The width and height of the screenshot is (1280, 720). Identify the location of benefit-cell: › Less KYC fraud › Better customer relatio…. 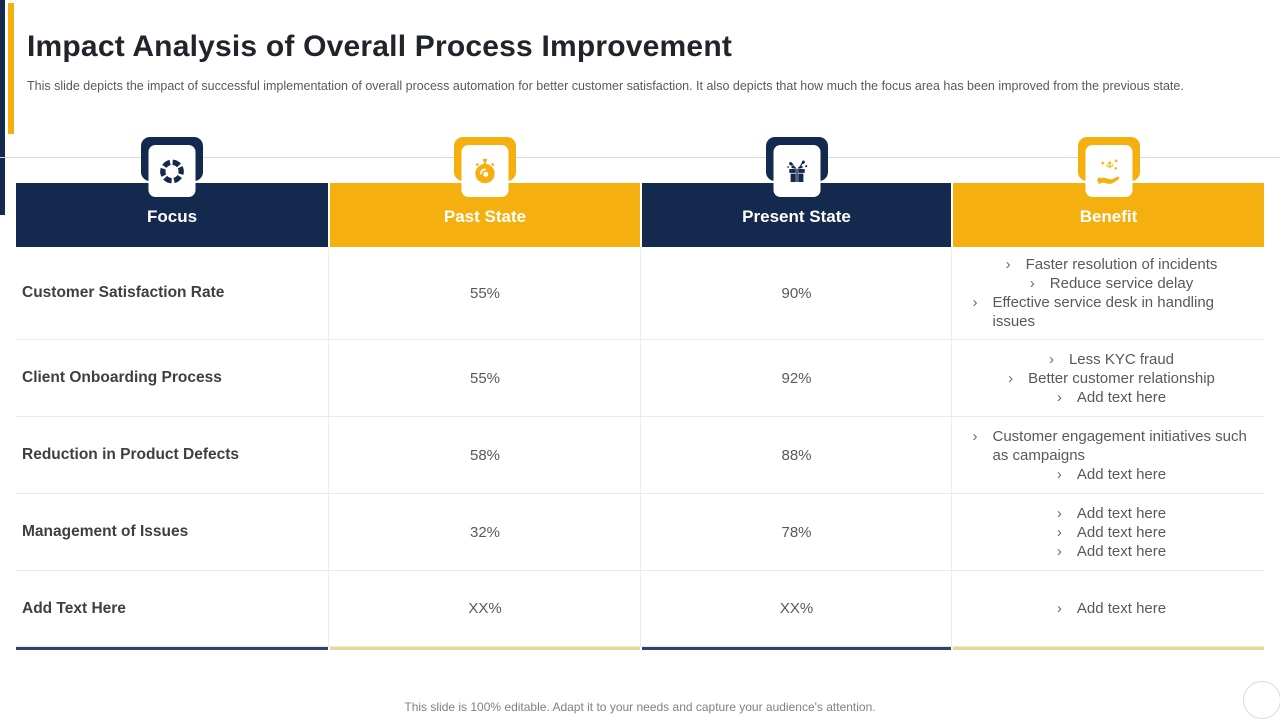
(1107, 378).